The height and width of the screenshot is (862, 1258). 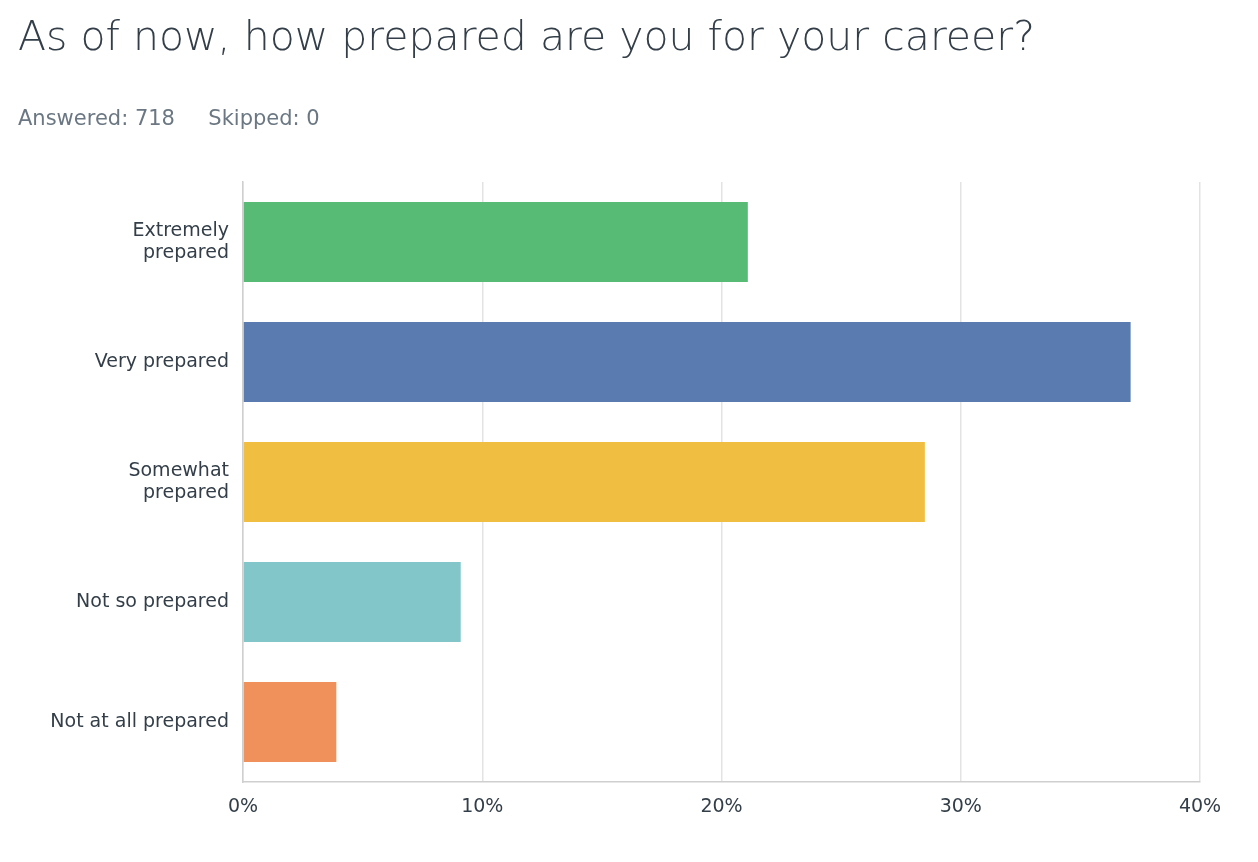 What do you see at coordinates (526, 36) in the screenshot?
I see `chart-title: As of now, how prepared are you for your career?` at bounding box center [526, 36].